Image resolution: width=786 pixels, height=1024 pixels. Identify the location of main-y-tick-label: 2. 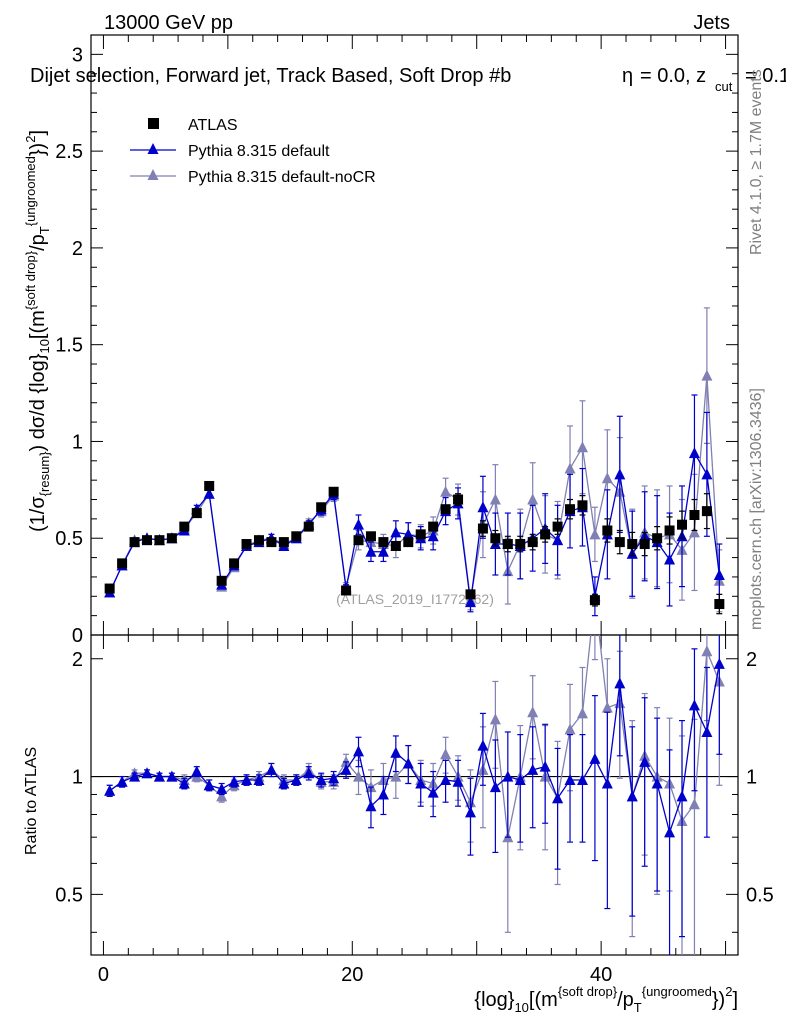
(77, 249).